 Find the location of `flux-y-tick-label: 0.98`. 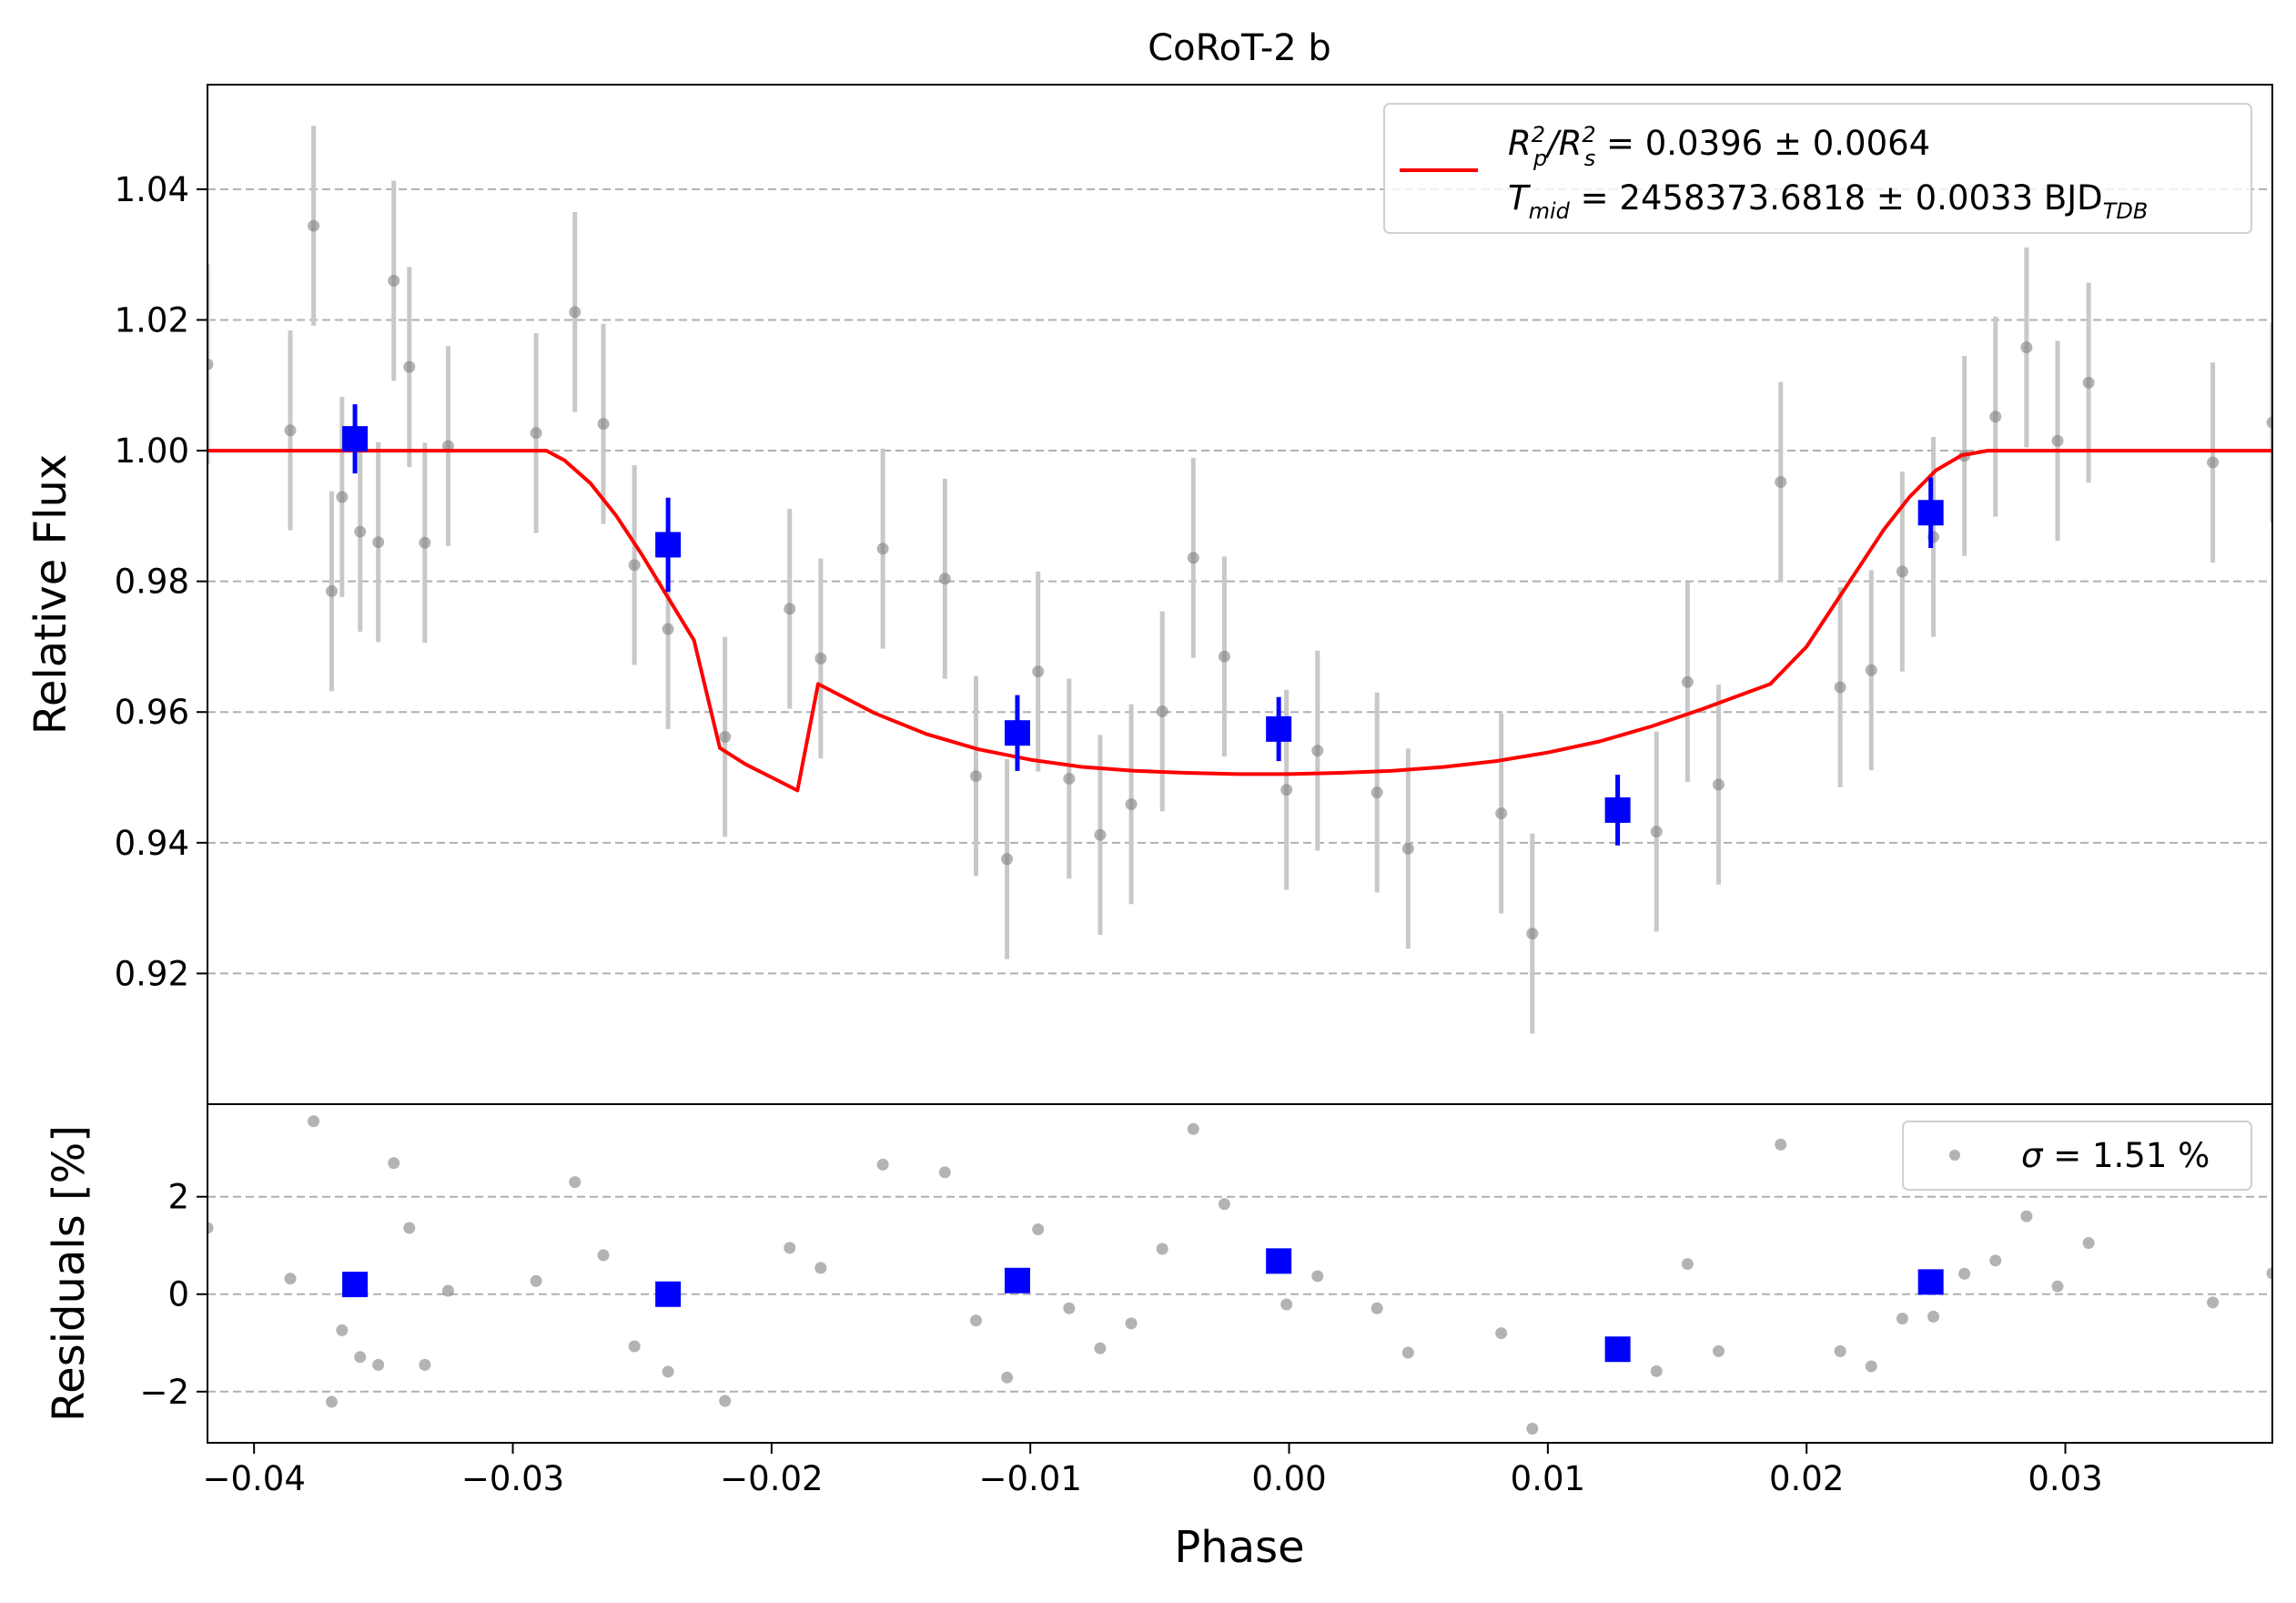

flux-y-tick-label: 0.98 is located at coordinates (152, 582).